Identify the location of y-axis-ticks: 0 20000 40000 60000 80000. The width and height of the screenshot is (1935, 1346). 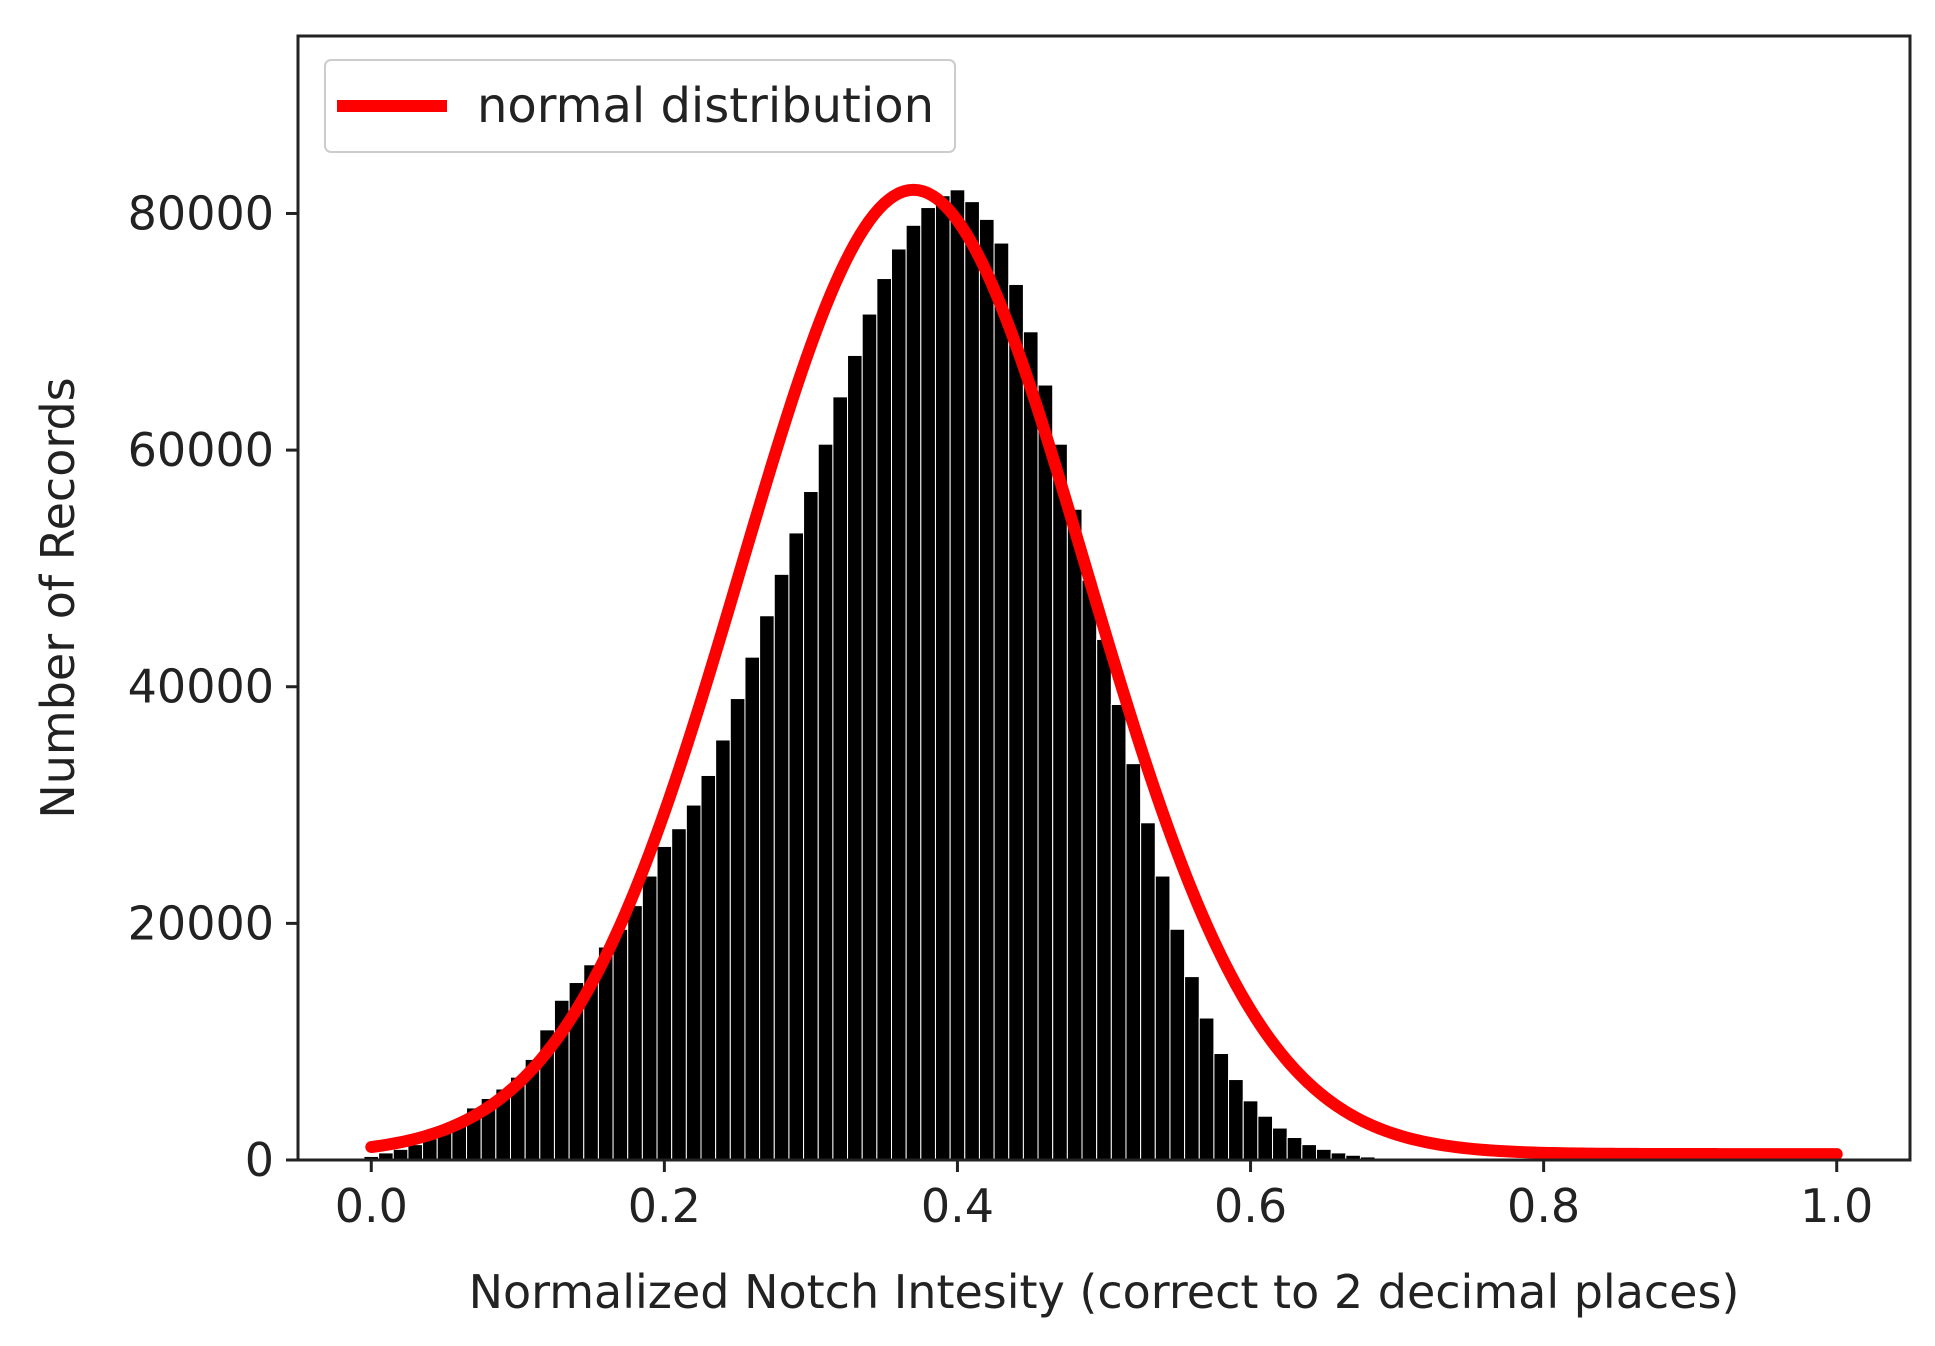
(213, 686).